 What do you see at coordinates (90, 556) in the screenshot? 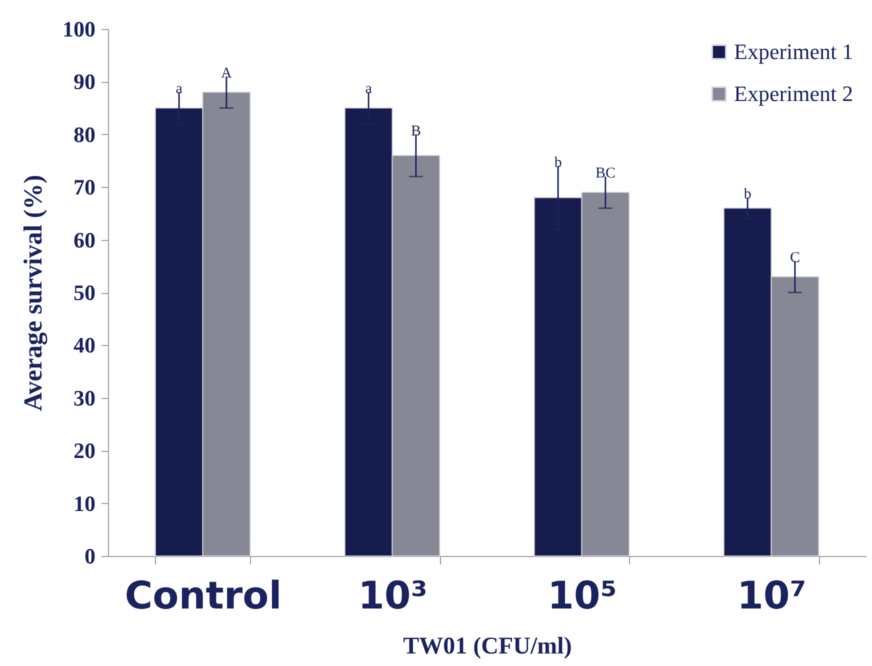
I see `y-tick-label: 0` at bounding box center [90, 556].